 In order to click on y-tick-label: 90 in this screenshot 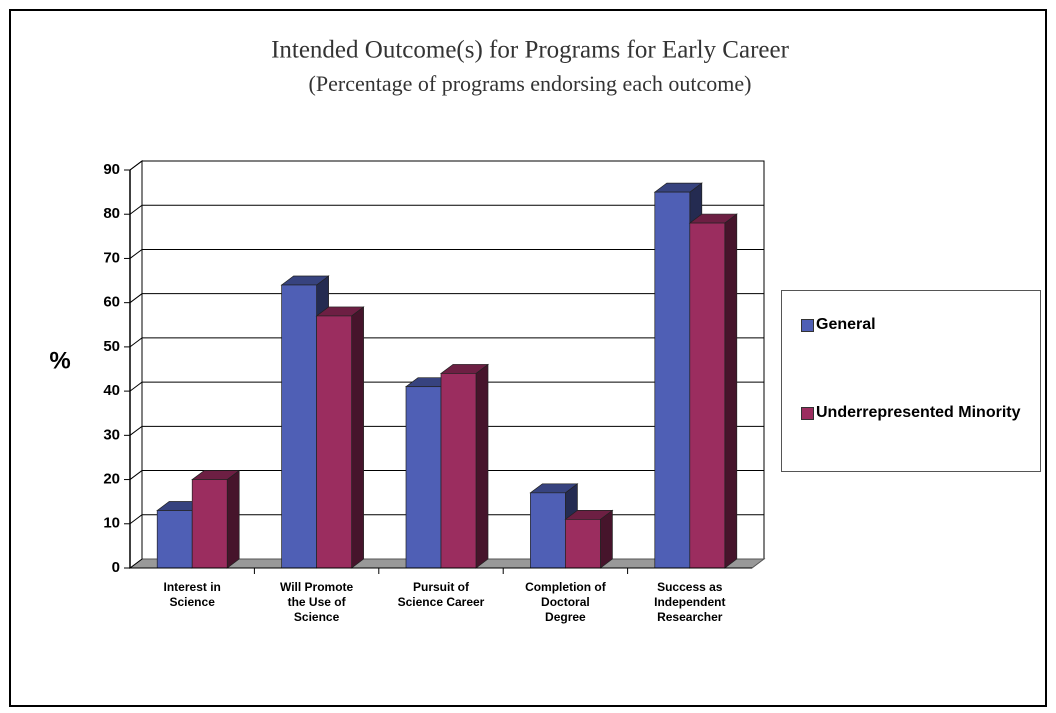, I will do `click(111, 169)`.